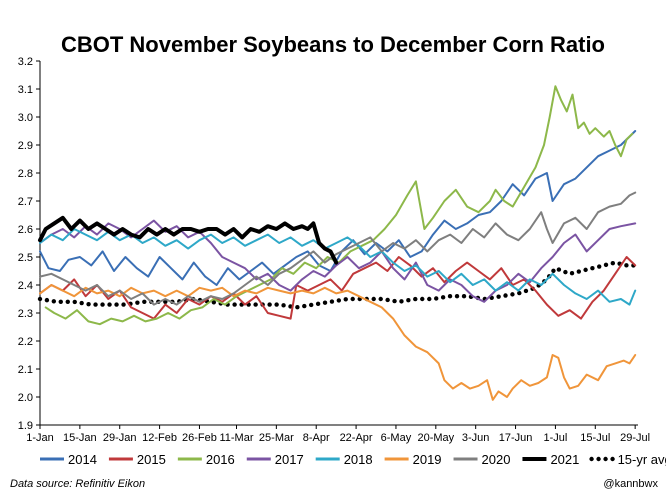 This screenshot has height=500, width=666. Describe the element at coordinates (642, 459) in the screenshot. I see `legend-label-15-yr-avg: 15-yr avg` at that location.